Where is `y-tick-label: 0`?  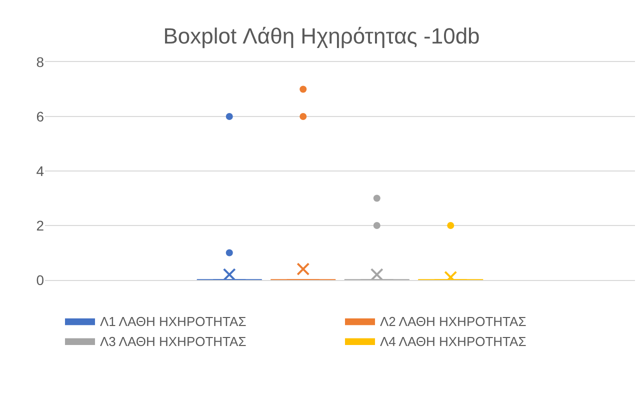
y-tick-label: 0 is located at coordinates (40, 280).